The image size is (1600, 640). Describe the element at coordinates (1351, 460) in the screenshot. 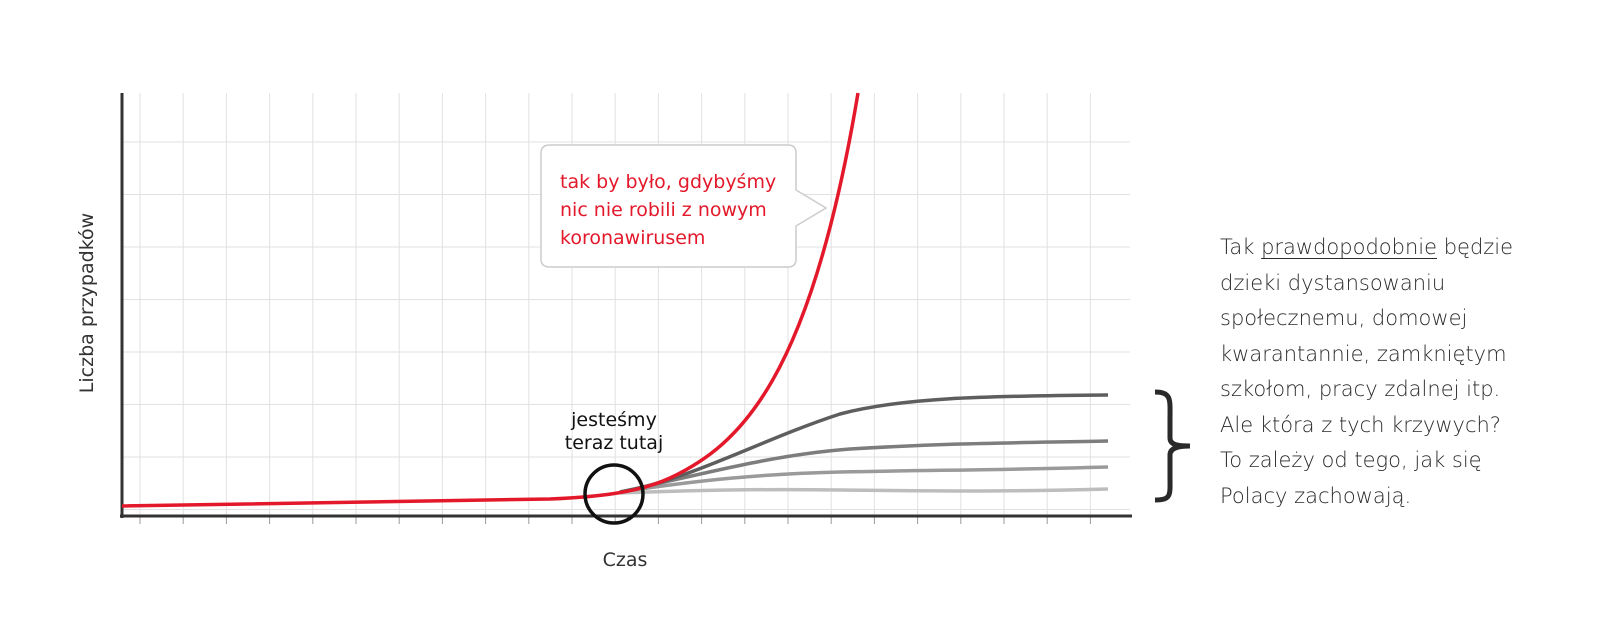

I see `description-line: To zależy od tego, jak się` at that location.